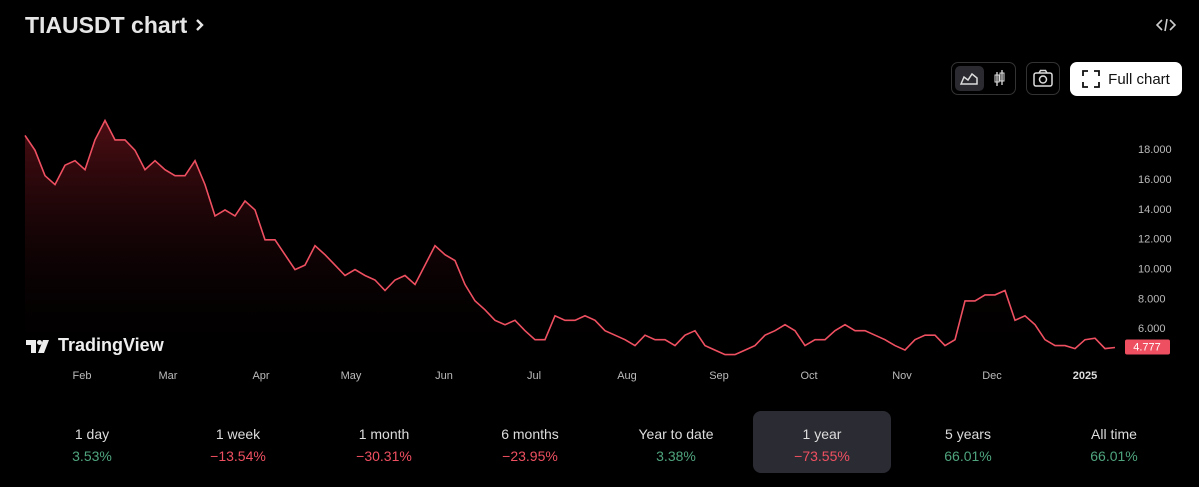 This screenshot has width=1199, height=487. Describe the element at coordinates (238, 434) in the screenshot. I see `period-label: 1 week` at that location.